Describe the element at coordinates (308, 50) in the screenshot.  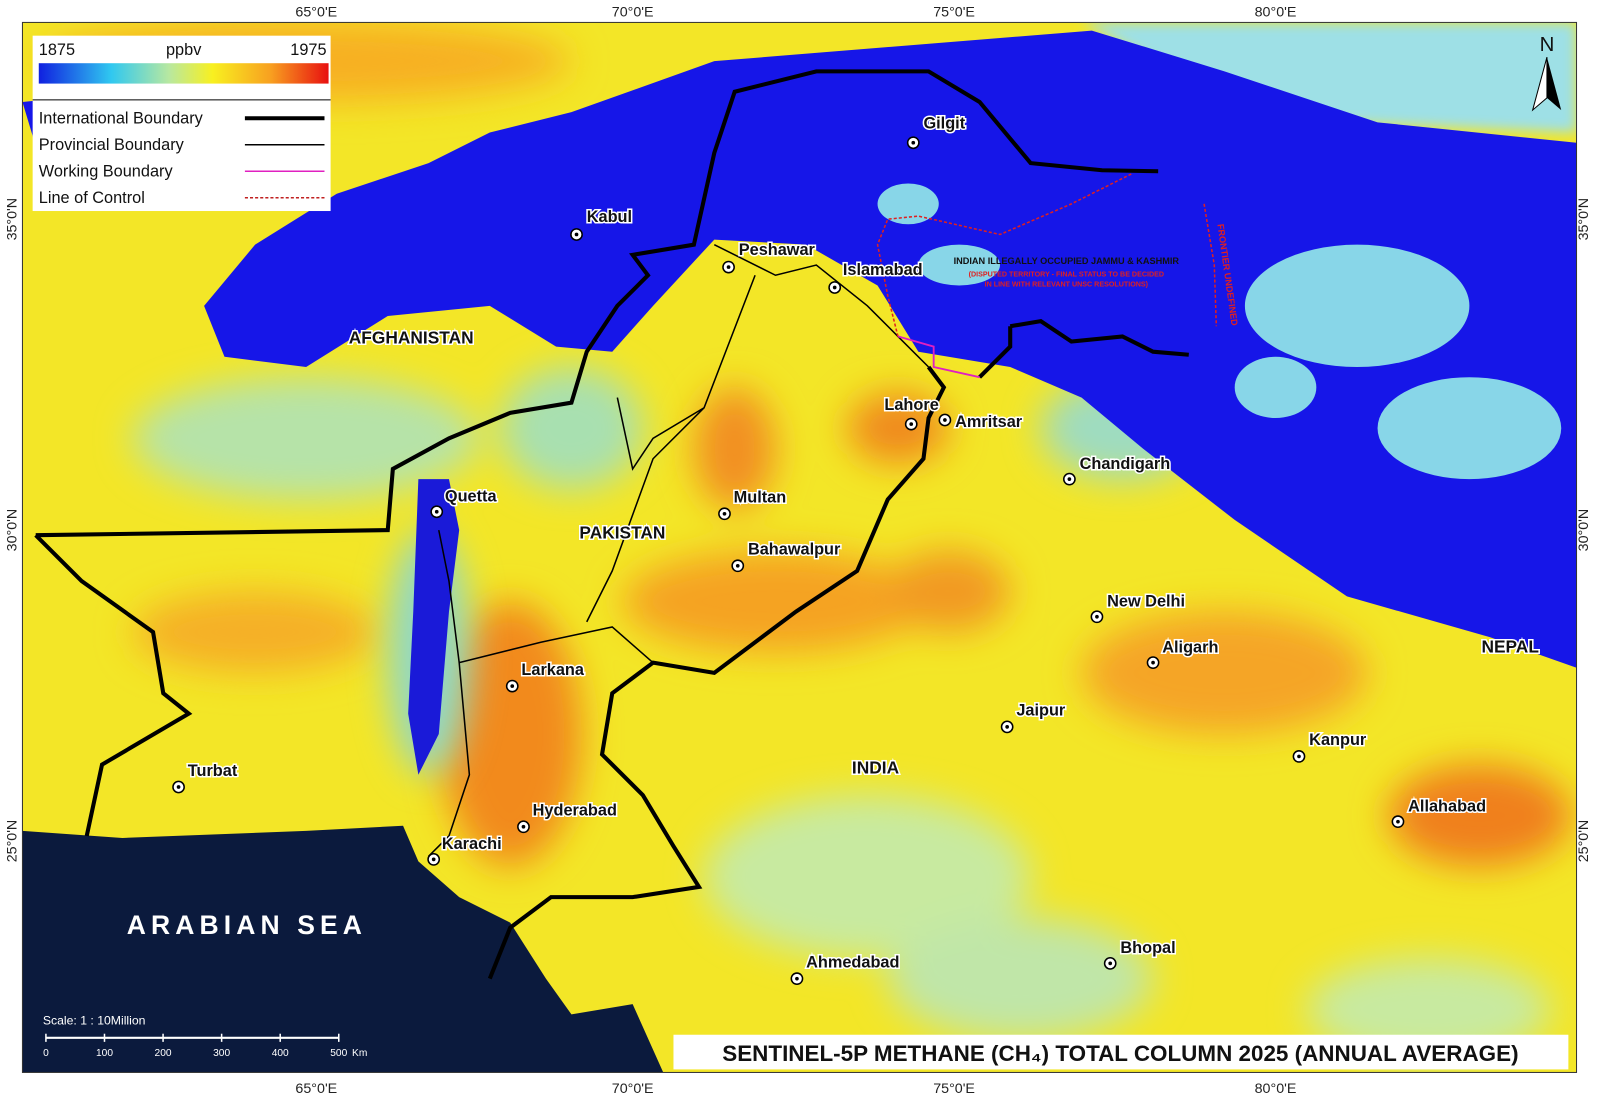
I see `colorbar-max: 1975` at that location.